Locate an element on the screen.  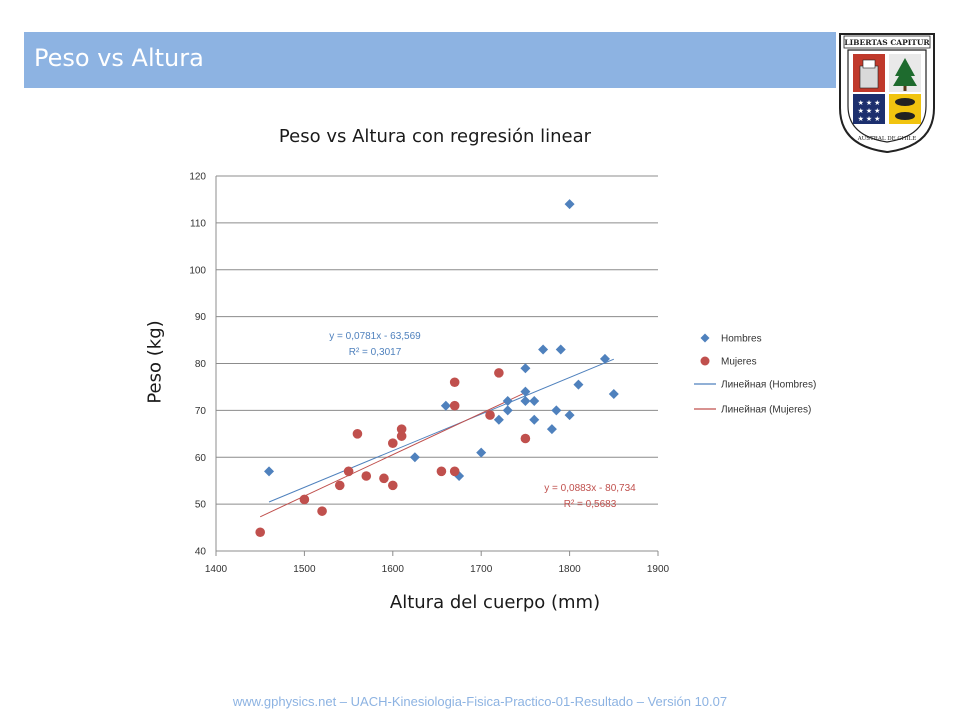
chart-title: Peso vs Altura con regresión linear is located at coordinates (435, 136).